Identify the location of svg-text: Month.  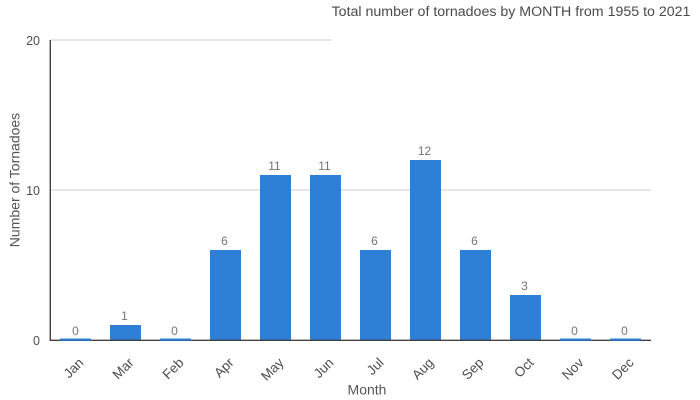
(367, 390).